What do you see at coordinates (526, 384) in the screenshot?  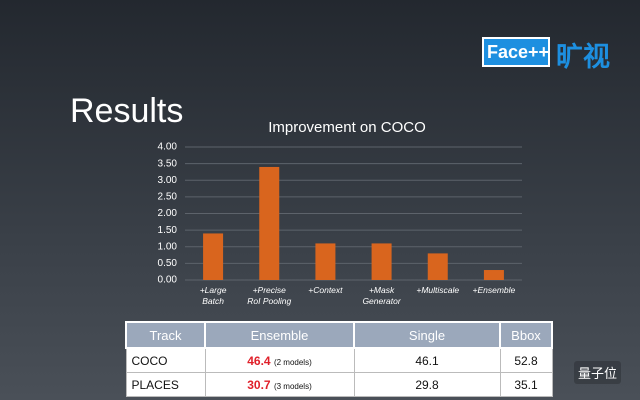 I see `cell: 35.1` at bounding box center [526, 384].